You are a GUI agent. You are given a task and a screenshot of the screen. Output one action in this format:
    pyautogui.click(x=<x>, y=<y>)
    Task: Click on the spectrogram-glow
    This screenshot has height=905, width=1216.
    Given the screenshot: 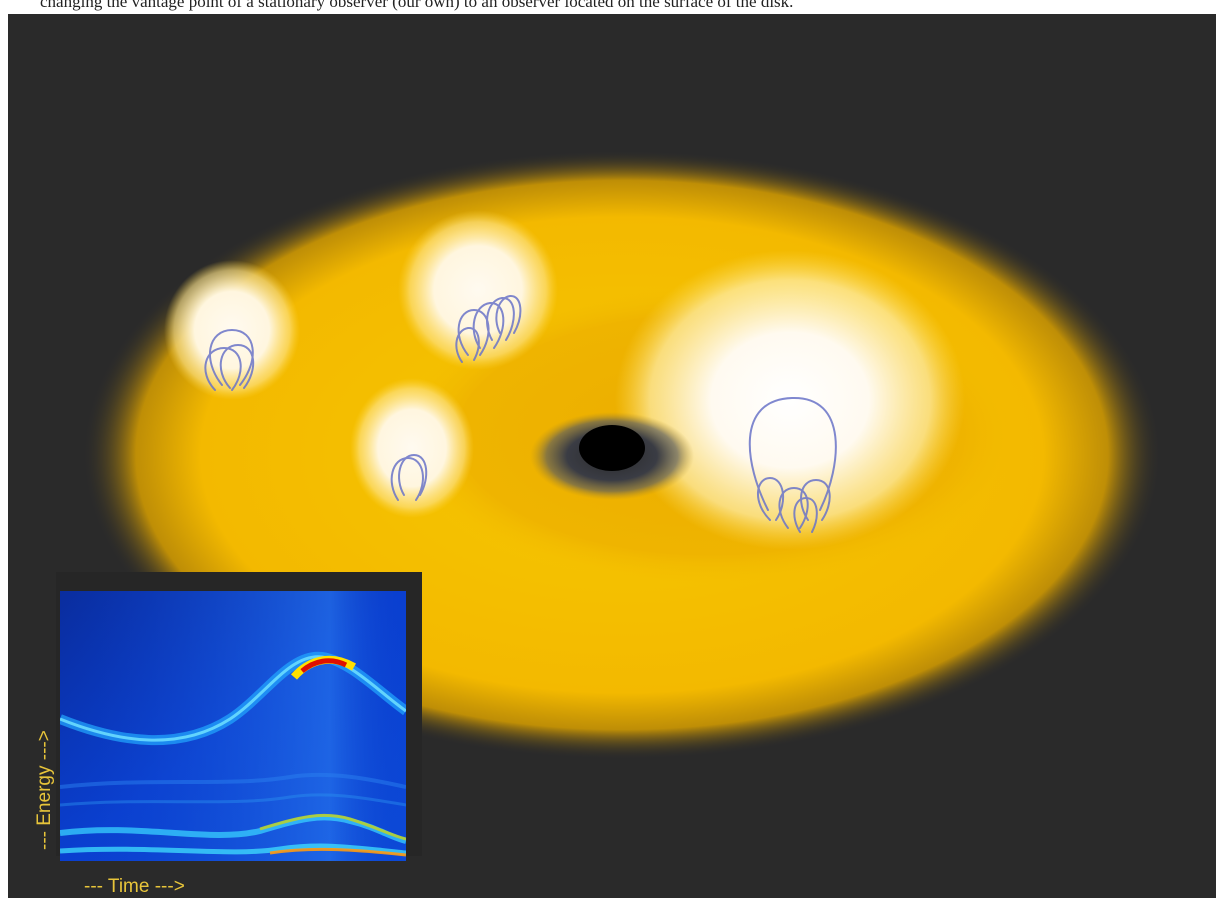 What is the action you would take?
    pyautogui.click(x=233, y=726)
    